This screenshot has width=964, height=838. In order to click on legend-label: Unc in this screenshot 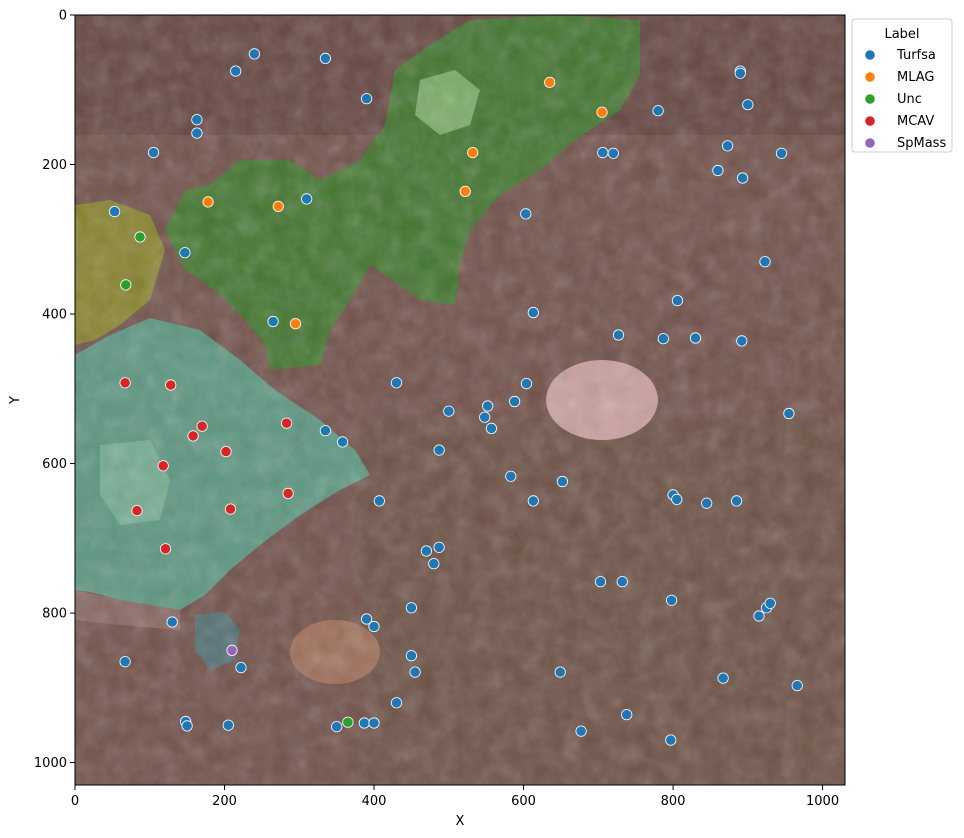, I will do `click(909, 99)`.